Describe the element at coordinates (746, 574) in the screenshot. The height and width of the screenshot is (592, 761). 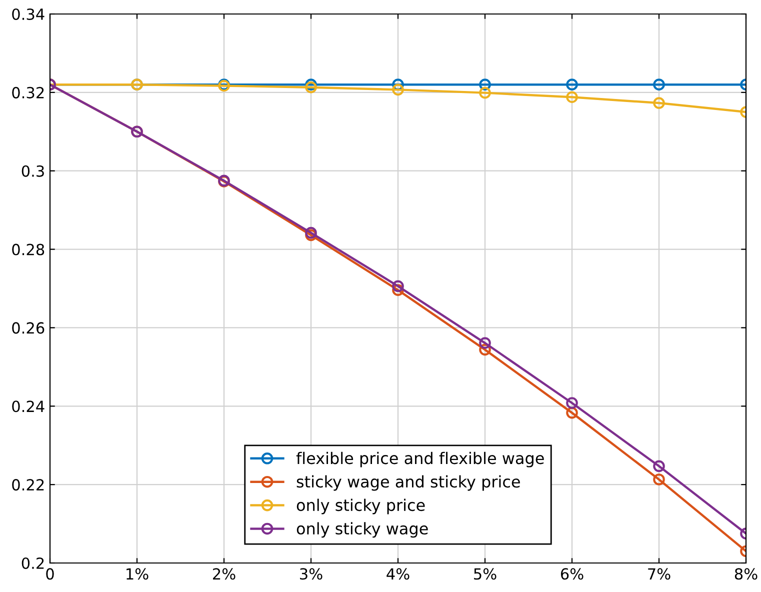
I see `x-tick-label: 8%` at that location.